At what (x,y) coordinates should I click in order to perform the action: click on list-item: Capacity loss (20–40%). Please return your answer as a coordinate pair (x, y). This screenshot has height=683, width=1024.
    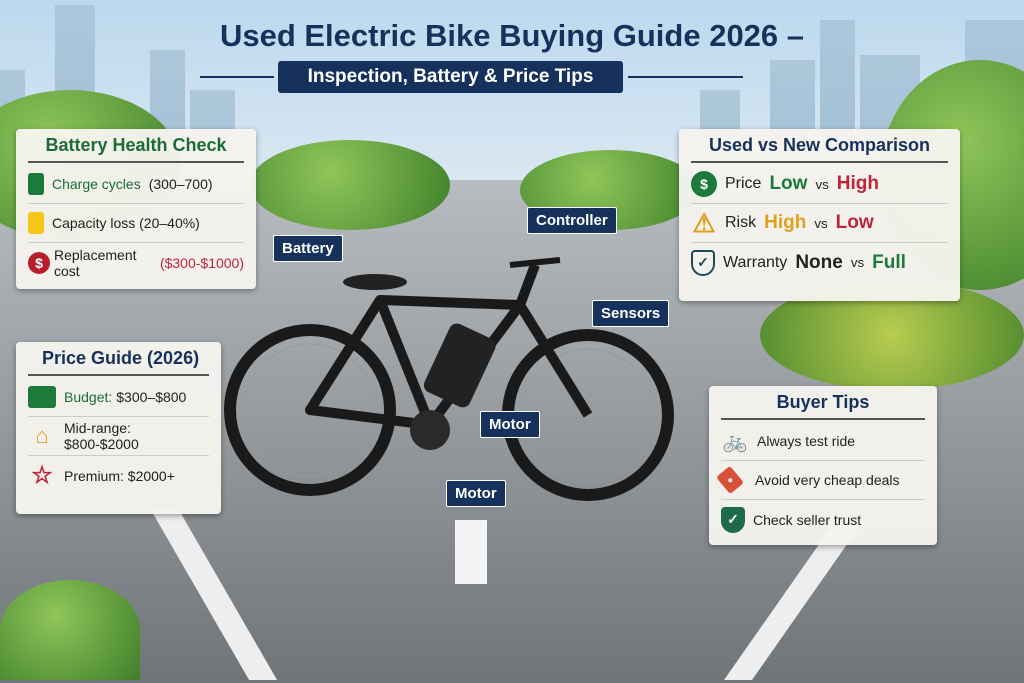
    Looking at the image, I should click on (136, 223).